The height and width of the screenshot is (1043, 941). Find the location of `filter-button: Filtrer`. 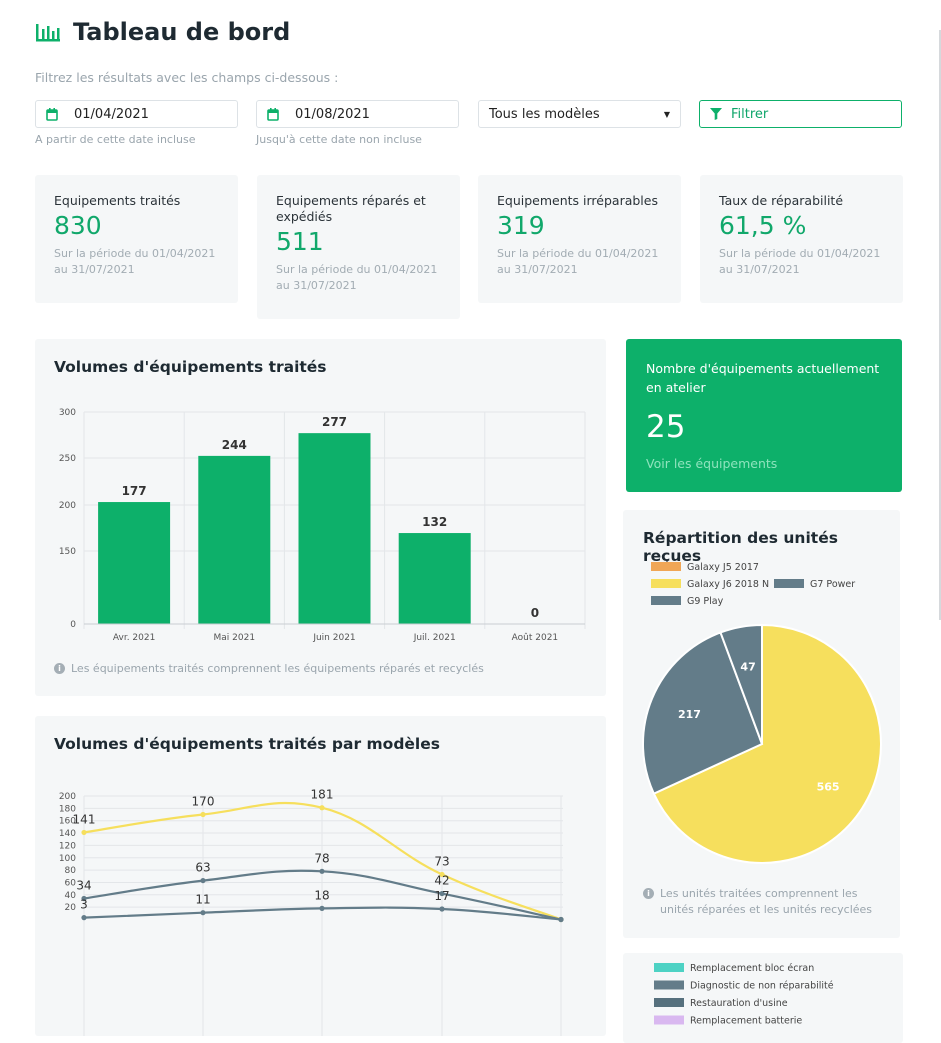

filter-button: Filtrer is located at coordinates (800, 114).